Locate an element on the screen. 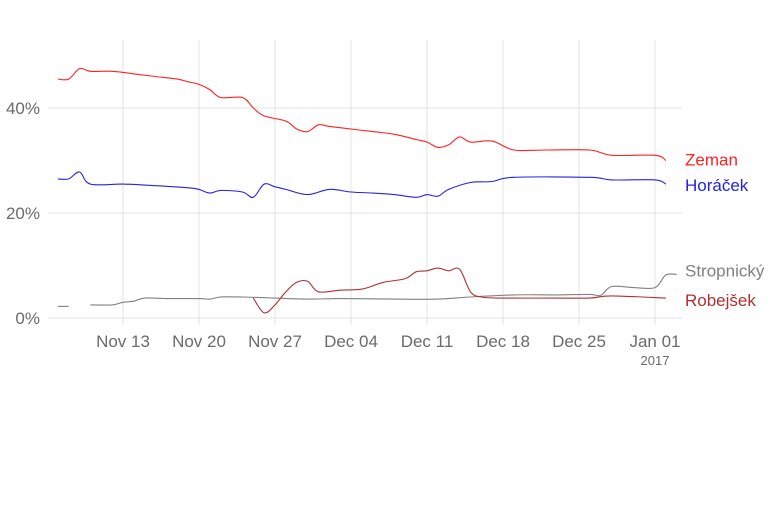 This screenshot has width=780, height=528. series-label-robejsek: Robejšek is located at coordinates (720, 300).